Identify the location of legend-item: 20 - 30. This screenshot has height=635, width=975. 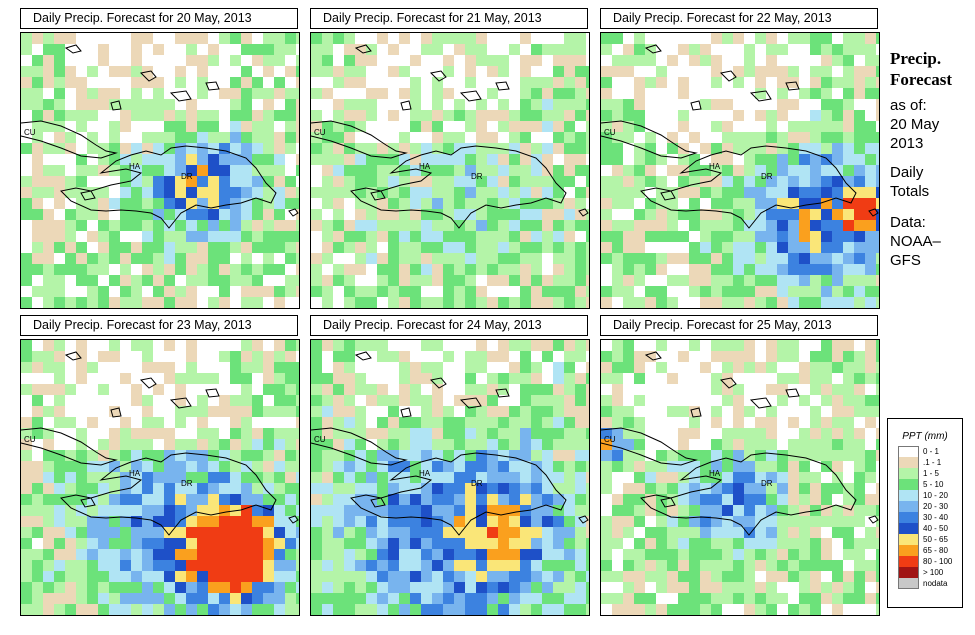
(925, 506).